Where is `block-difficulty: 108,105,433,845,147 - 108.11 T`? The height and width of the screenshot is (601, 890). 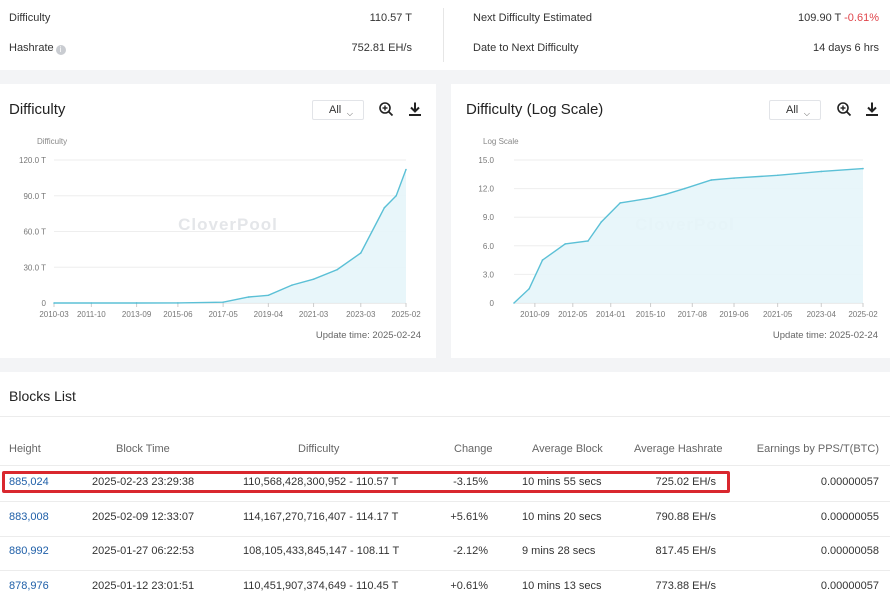
block-difficulty: 108,105,433,845,147 - 108.11 T is located at coordinates (321, 551).